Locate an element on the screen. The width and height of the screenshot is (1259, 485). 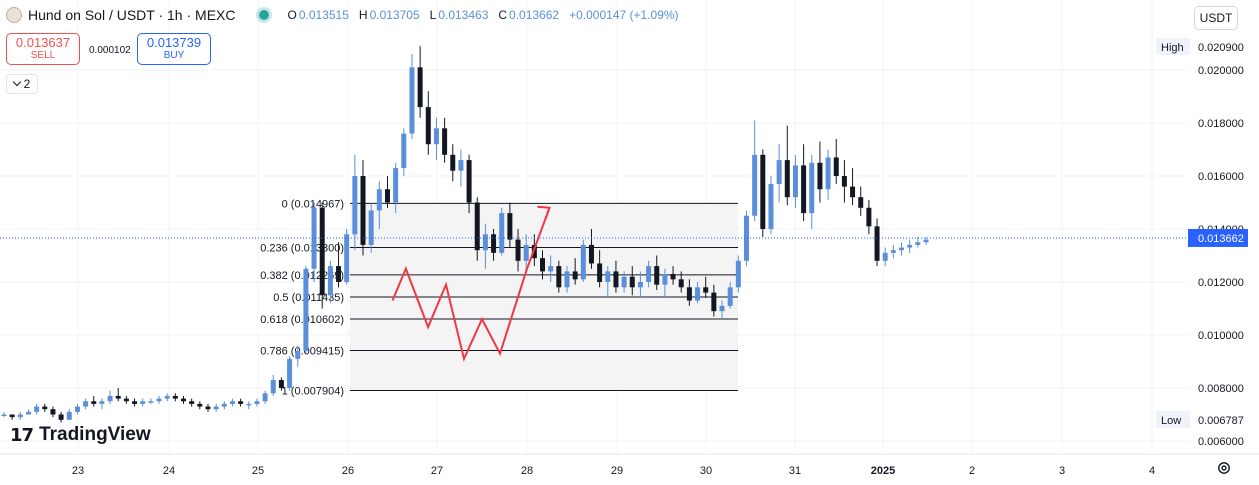
time-axis-tick-label: 4 is located at coordinates (1152, 471).